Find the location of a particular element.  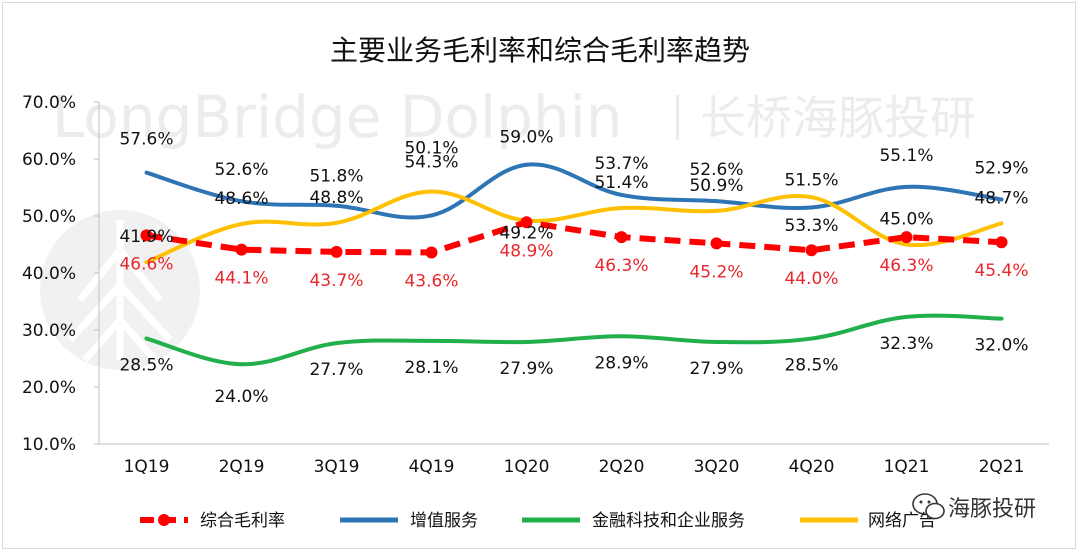

brand-text: 海豚投研 is located at coordinates (992, 509).